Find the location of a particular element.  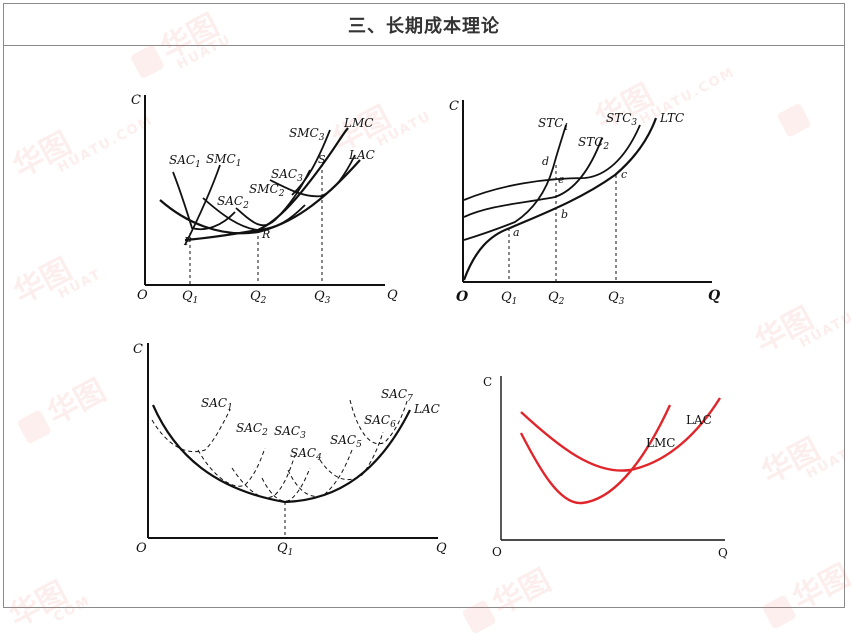

d2-stc1-curve is located at coordinates (515, 182).